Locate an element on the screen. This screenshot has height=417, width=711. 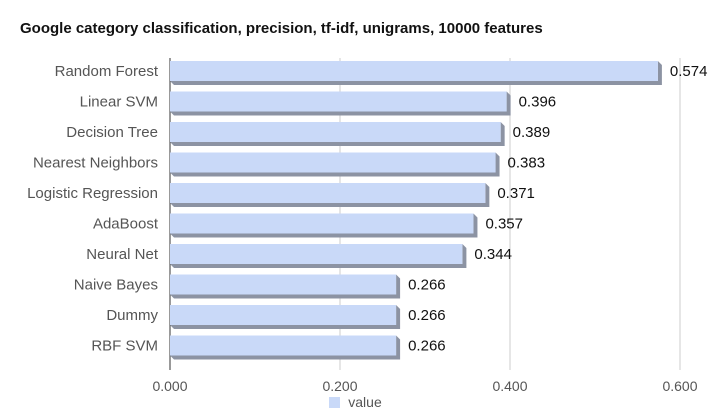
legend-swatch is located at coordinates (335, 402).